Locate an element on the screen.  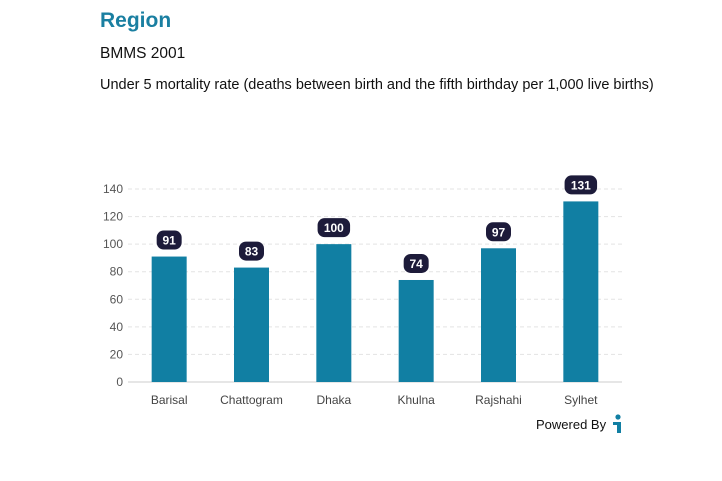
data-label: 83 is located at coordinates (252, 252).